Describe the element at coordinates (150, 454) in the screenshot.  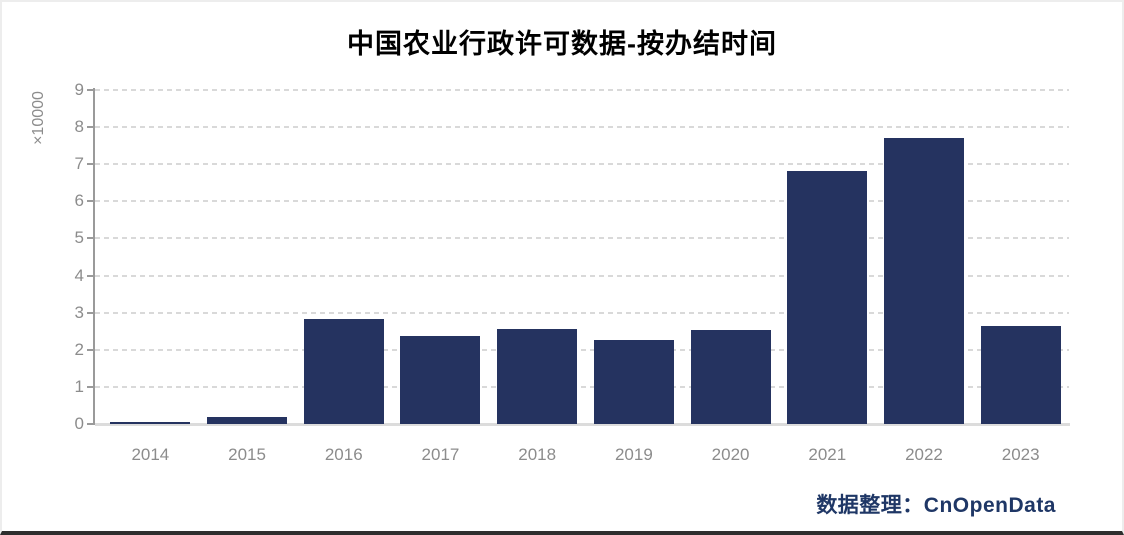
I see `x-tick-label: 2014` at that location.